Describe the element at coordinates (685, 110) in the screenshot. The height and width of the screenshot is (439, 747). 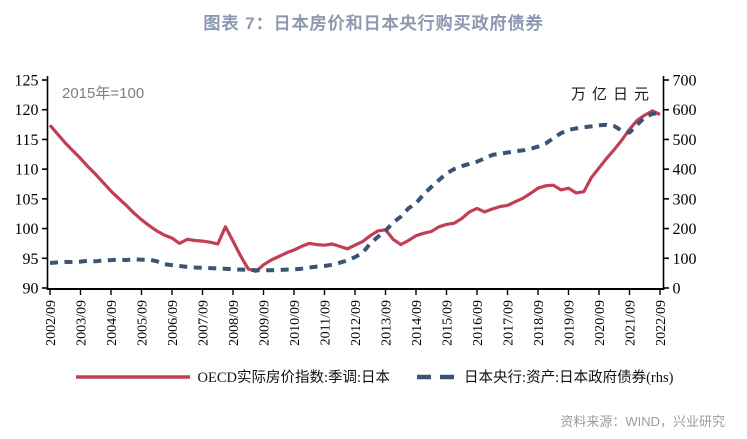
I see `y-axis-right-tick-label: 600` at that location.